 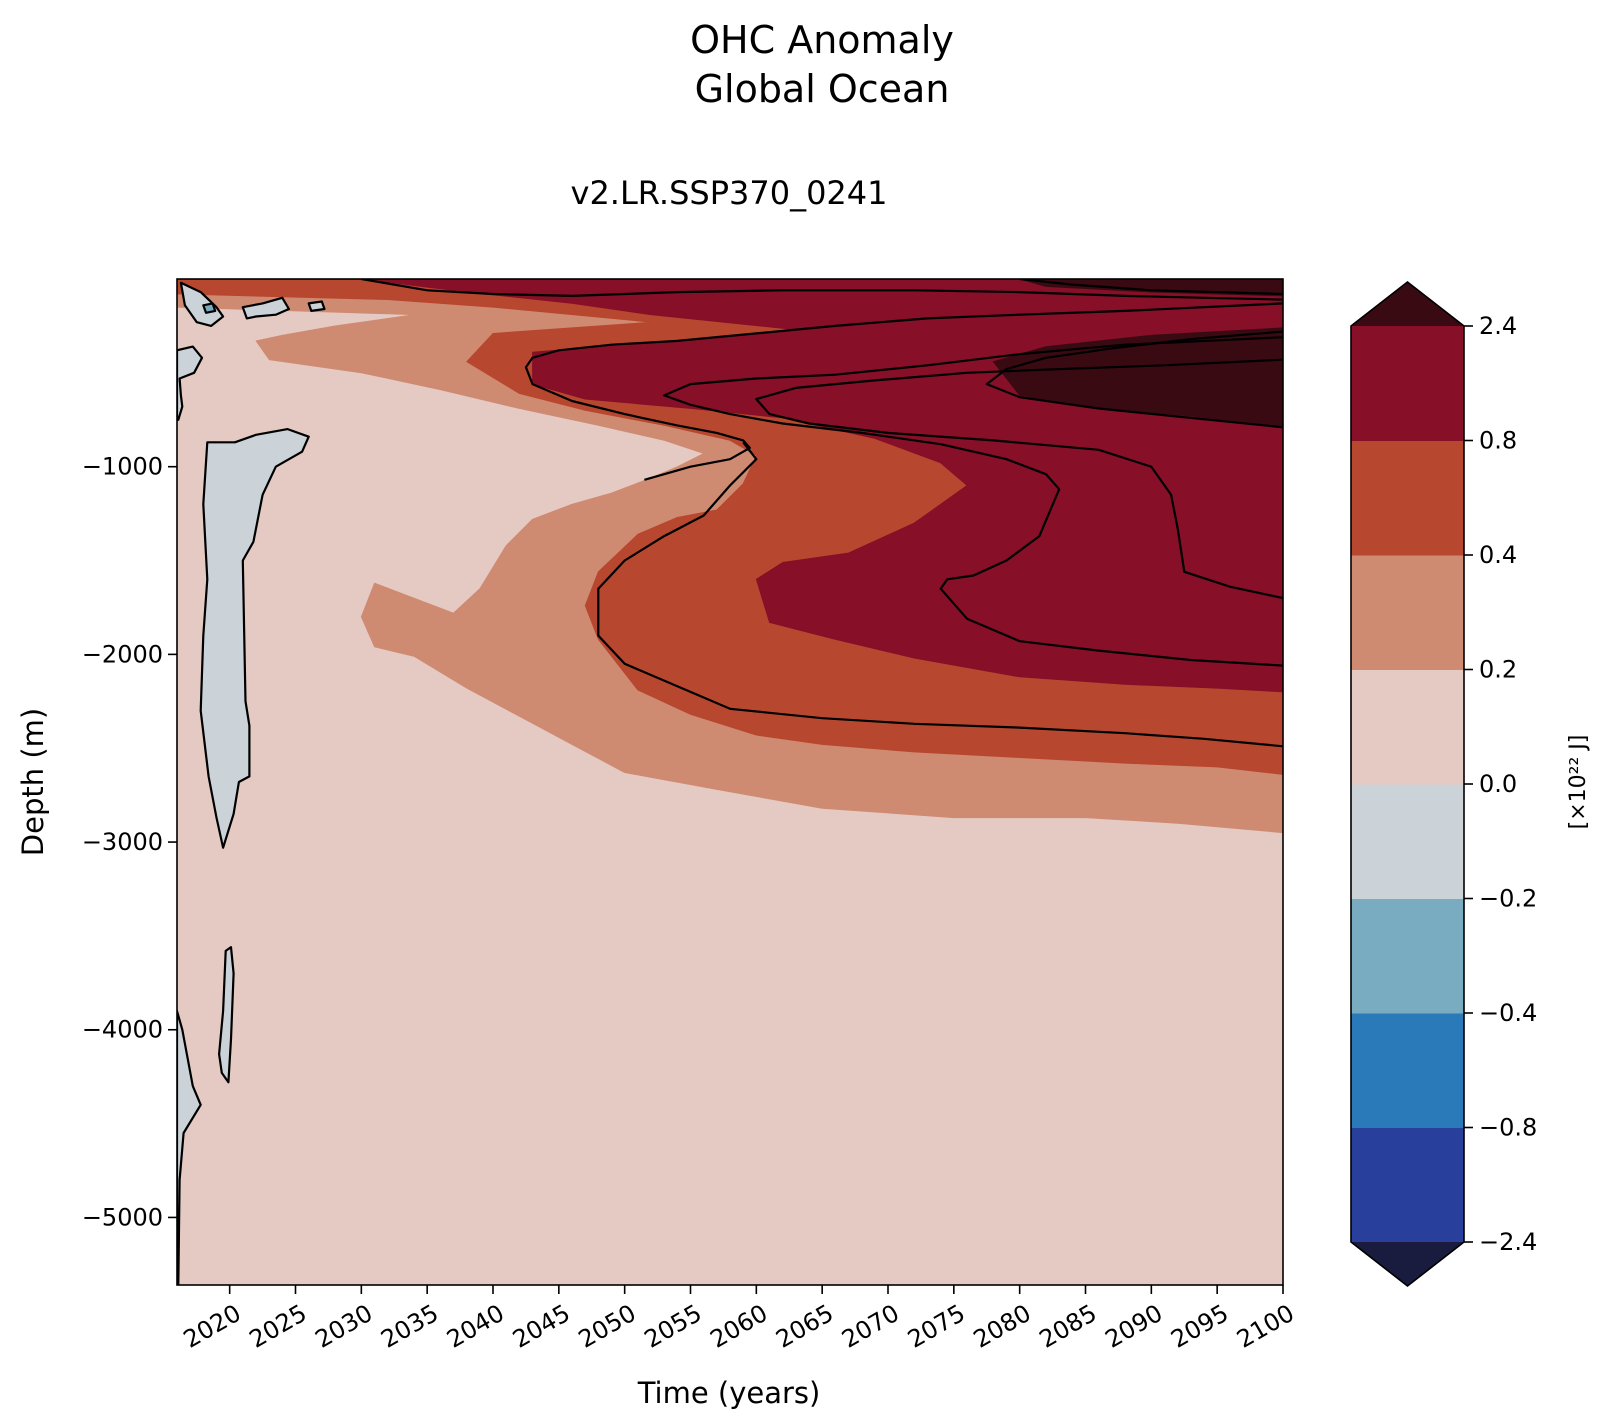 I want to click on y-tick-label--3000: −3000, so click(x=122, y=842).